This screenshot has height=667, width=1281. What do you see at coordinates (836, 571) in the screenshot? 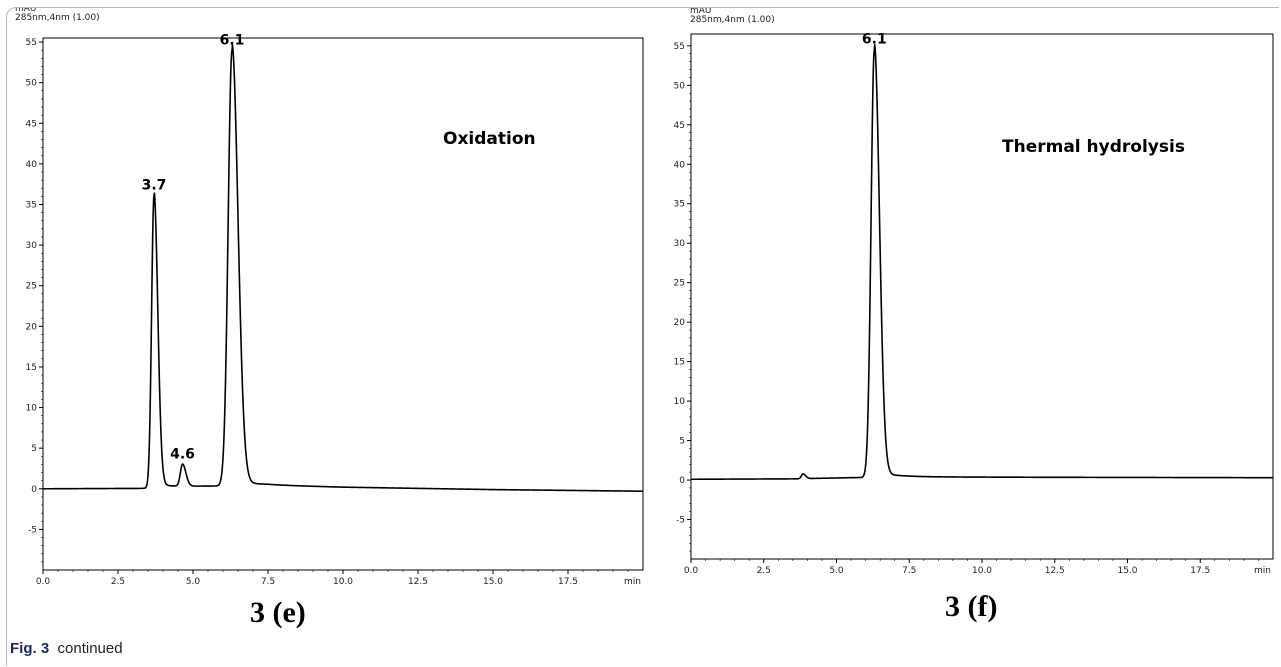
I see `x-tick-label-f: 5.0` at bounding box center [836, 571].